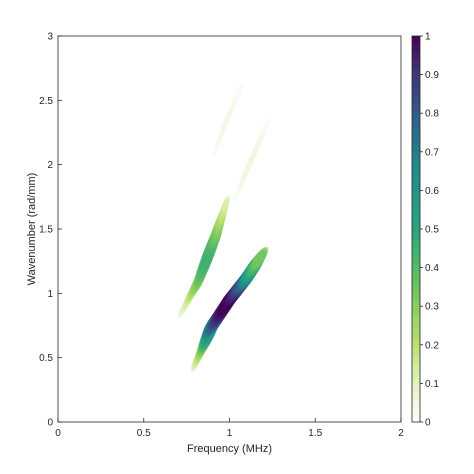 The image size is (474, 474). I want to click on colorbar-tick-label: 0.9, so click(432, 75).